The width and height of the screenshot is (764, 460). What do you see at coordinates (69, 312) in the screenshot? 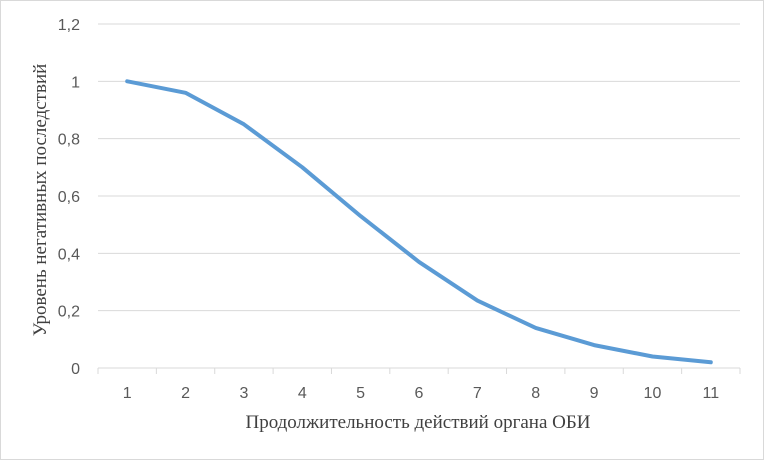
I see `y-tick-label: 0,2` at bounding box center [69, 312].